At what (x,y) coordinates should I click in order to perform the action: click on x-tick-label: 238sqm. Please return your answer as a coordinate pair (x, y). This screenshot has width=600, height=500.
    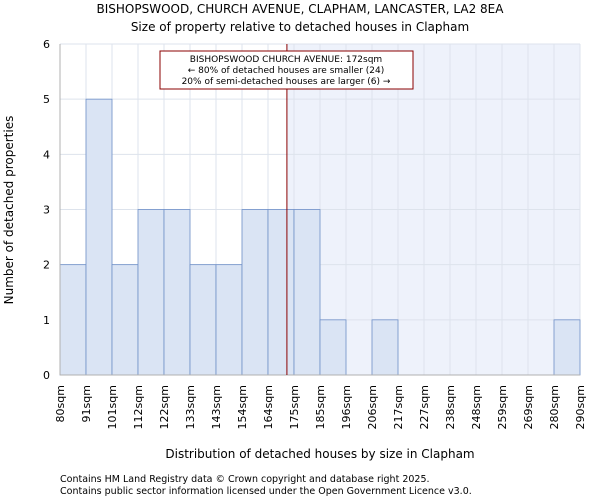
    Looking at the image, I should click on (450, 407).